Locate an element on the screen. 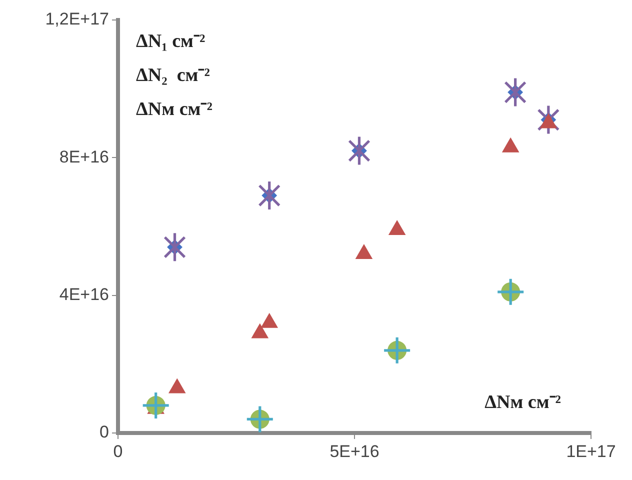 This screenshot has height=480, width=632. x-axis-title: ΔNм см⁻² is located at coordinates (523, 402).